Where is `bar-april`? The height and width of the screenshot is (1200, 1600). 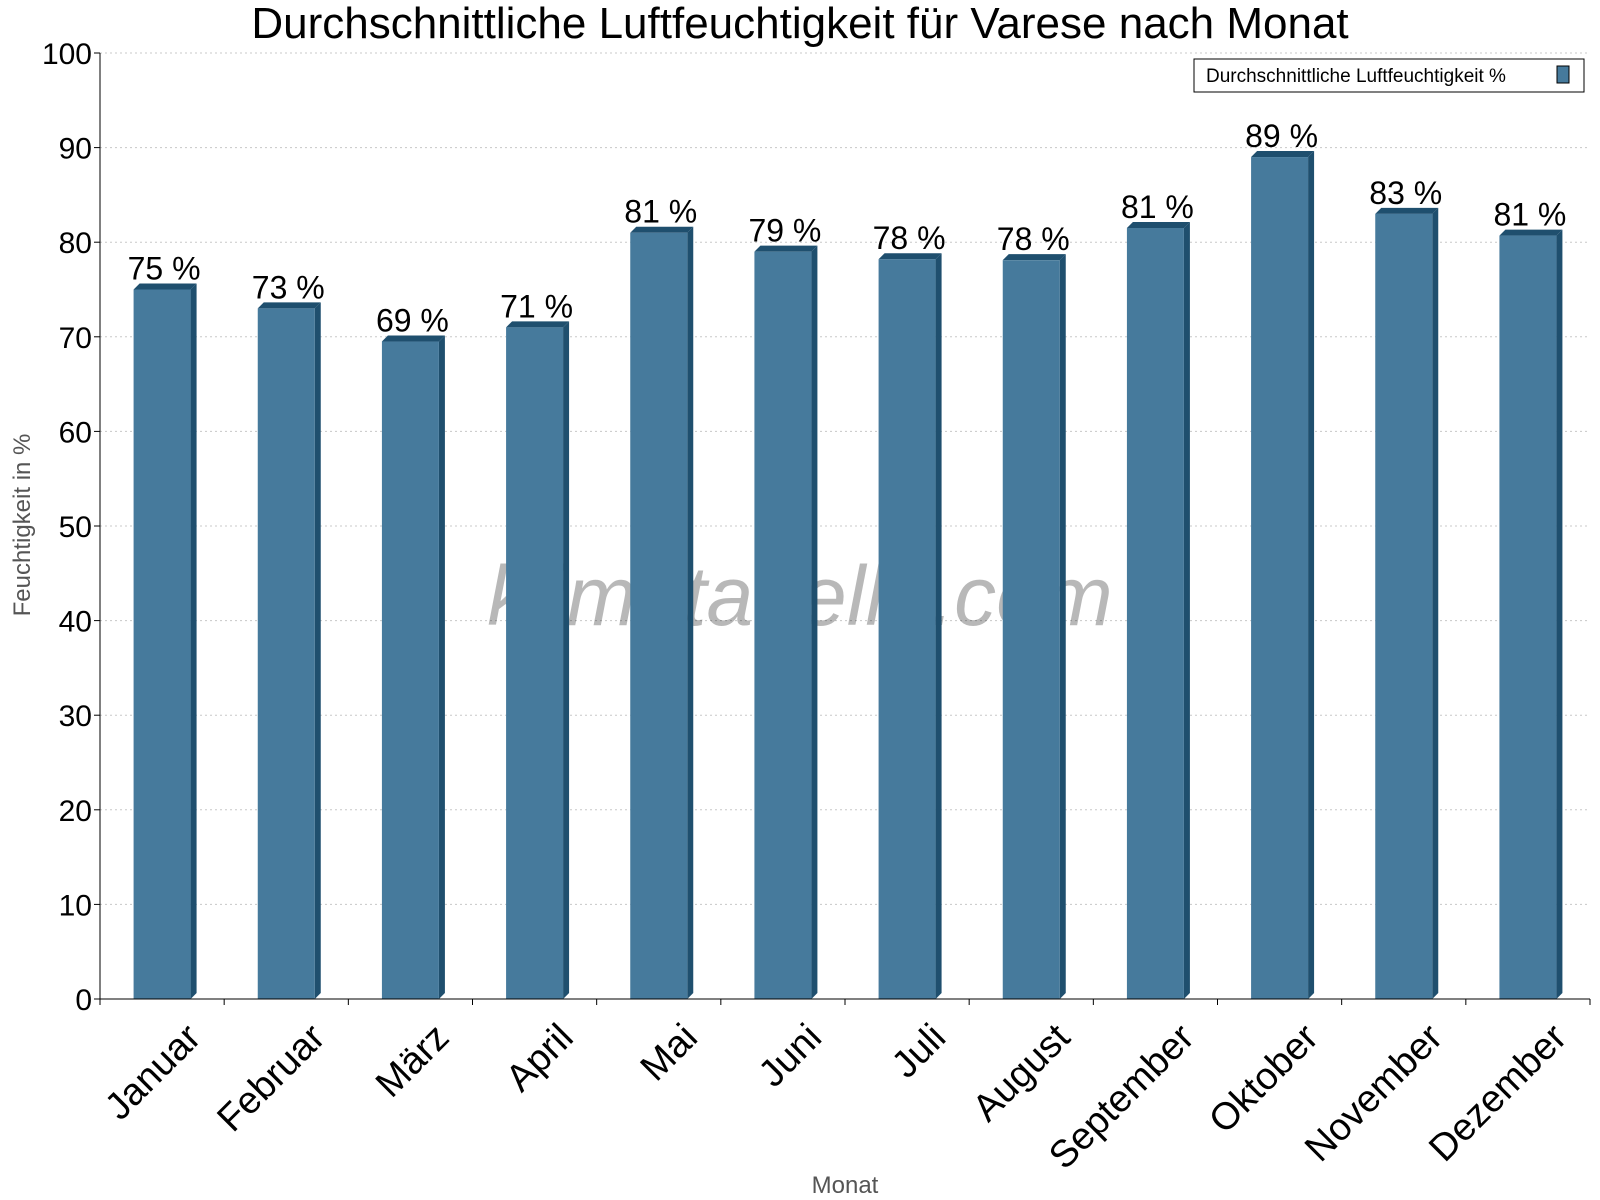
bar-april is located at coordinates (538, 660).